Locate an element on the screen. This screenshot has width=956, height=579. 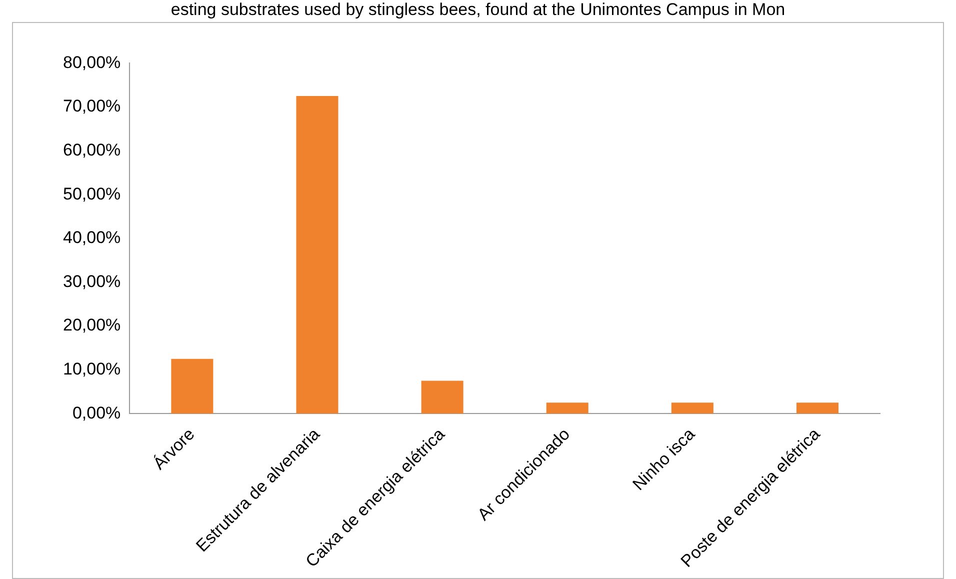
y-tick-label: 50,00% is located at coordinates (91, 194).